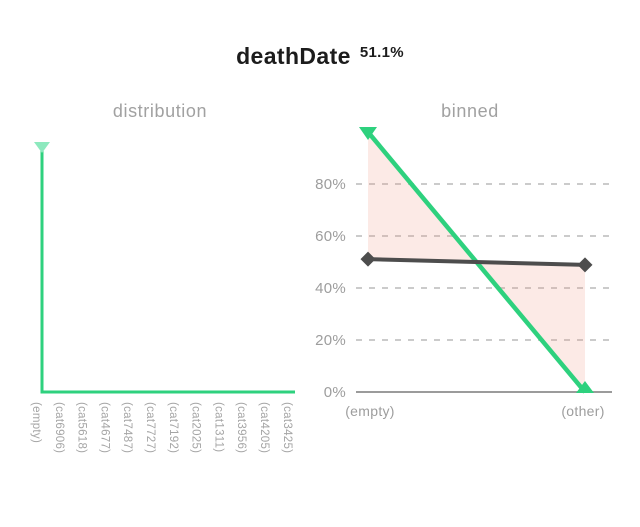 This screenshot has width=640, height=527. Describe the element at coordinates (81, 428) in the screenshot. I see `x-category-label: (cat5618)` at that location.